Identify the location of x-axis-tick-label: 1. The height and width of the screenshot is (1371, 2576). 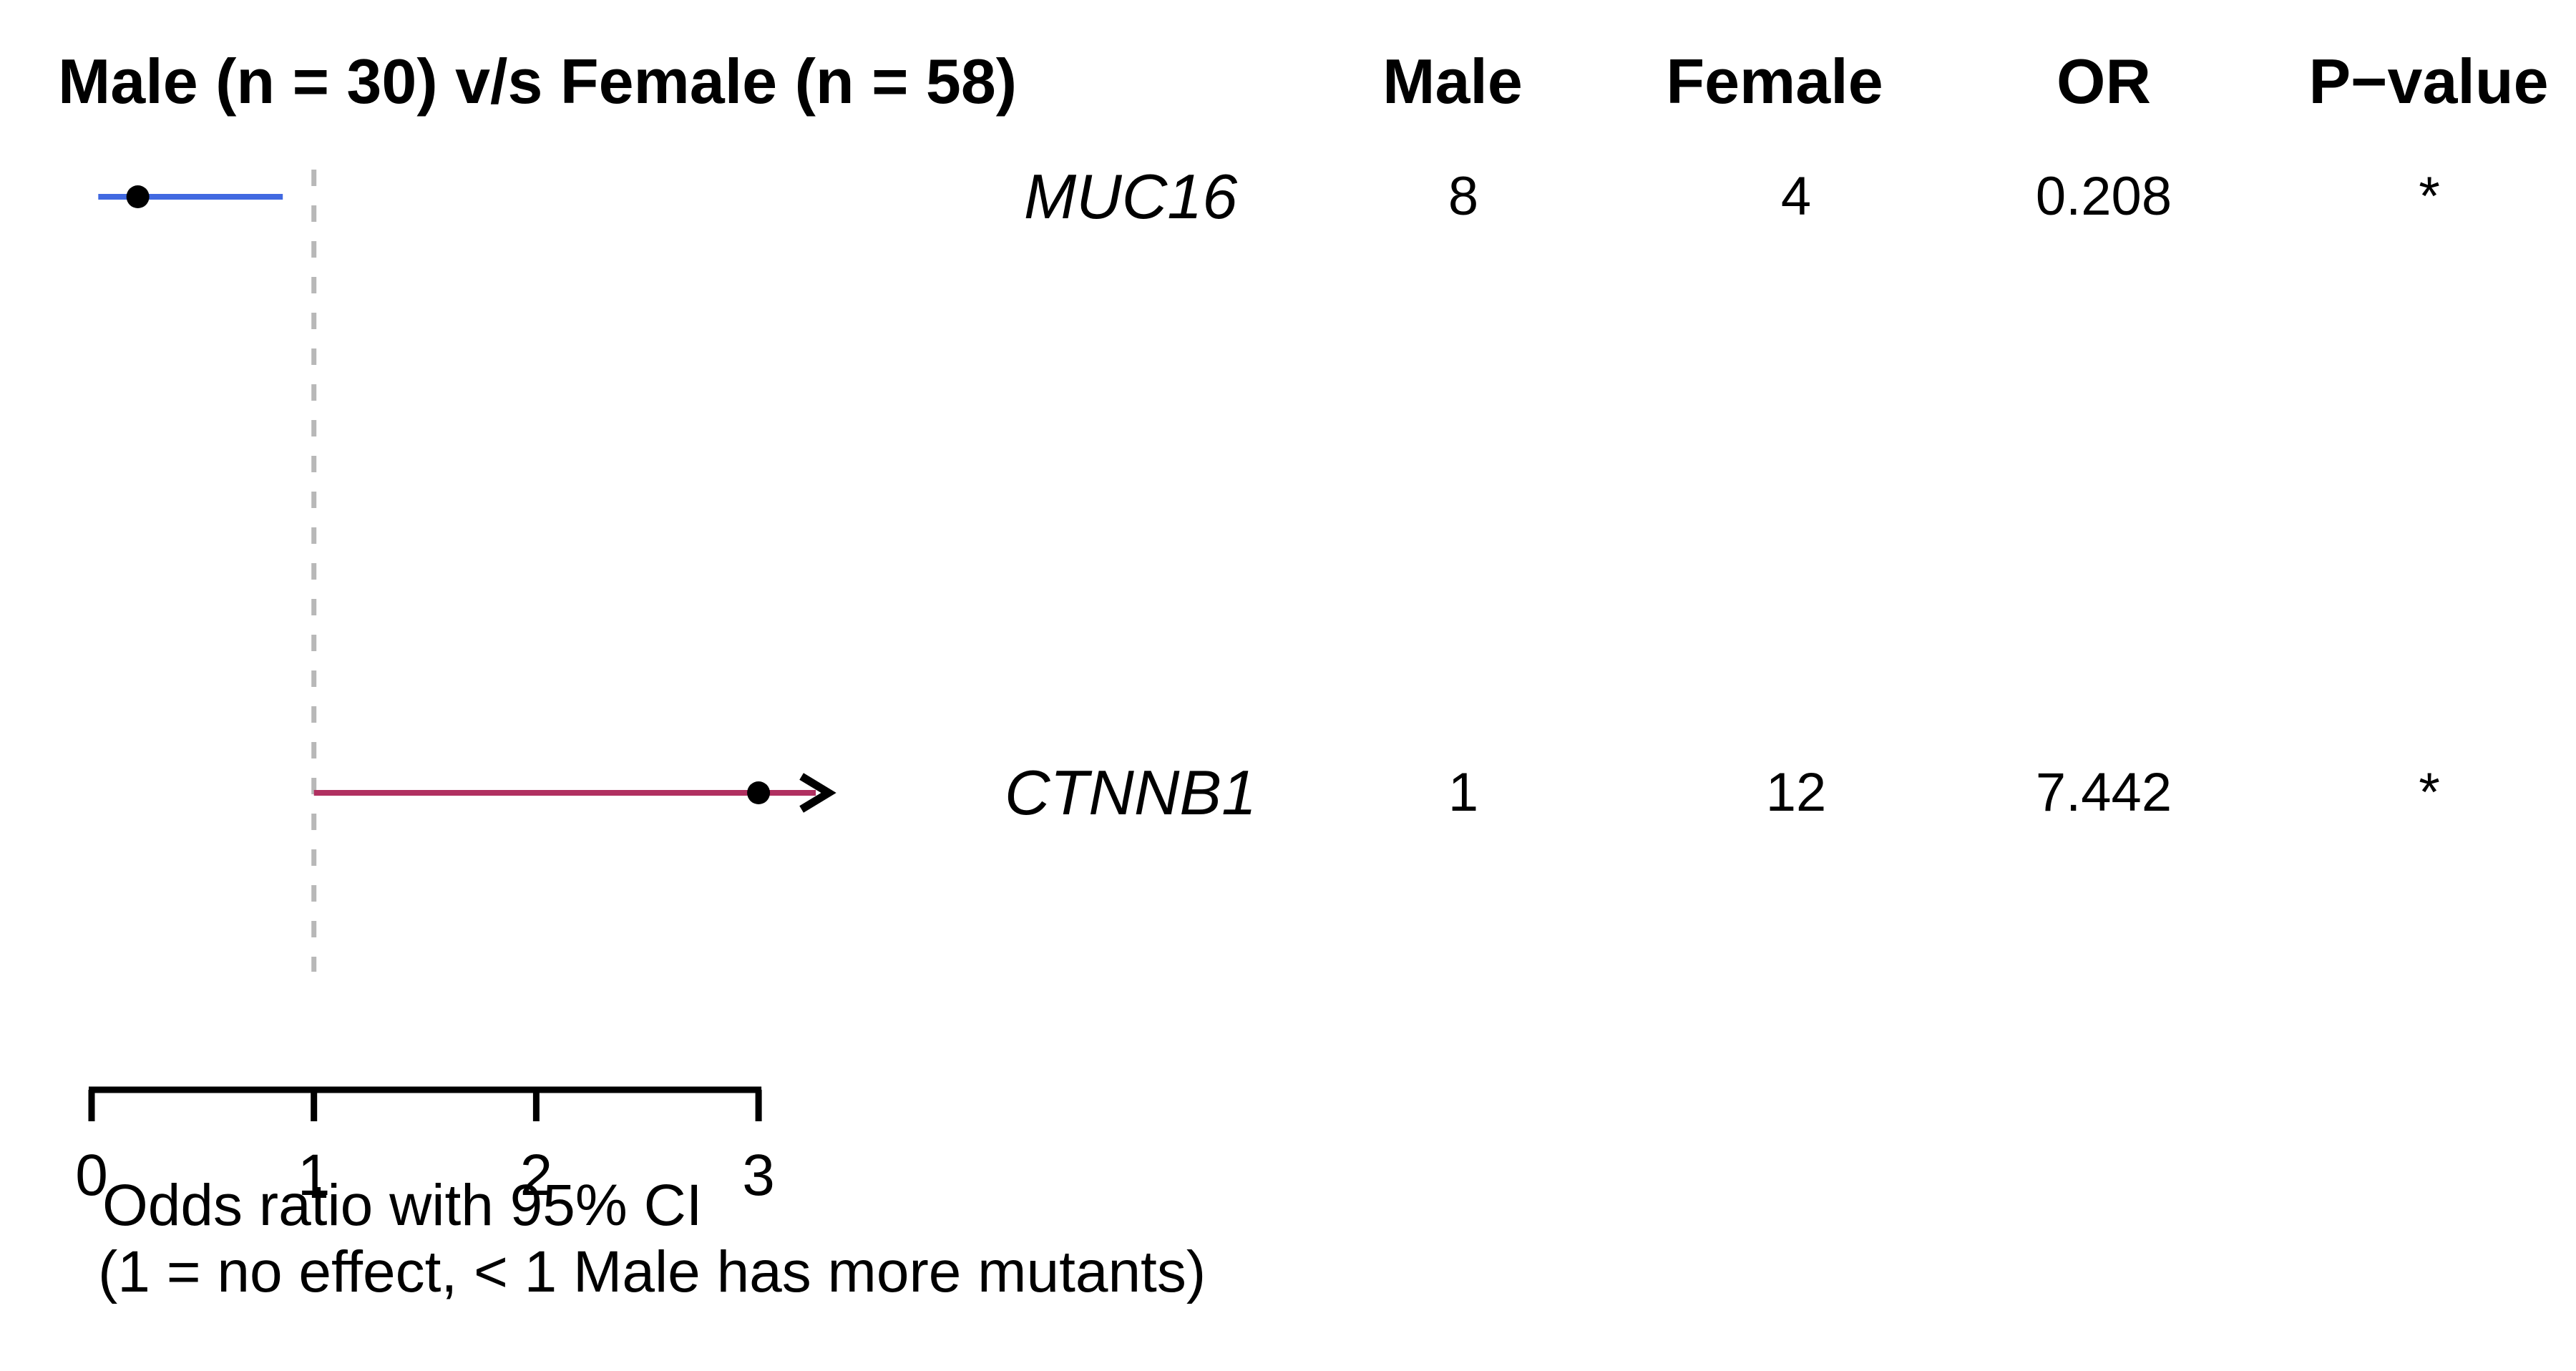
(314, 1175).